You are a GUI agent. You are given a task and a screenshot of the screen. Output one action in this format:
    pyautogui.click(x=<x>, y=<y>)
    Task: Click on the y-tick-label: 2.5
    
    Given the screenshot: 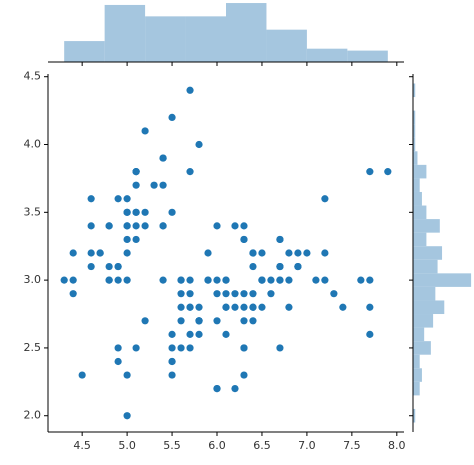 What is the action you would take?
    pyautogui.click(x=33, y=347)
    